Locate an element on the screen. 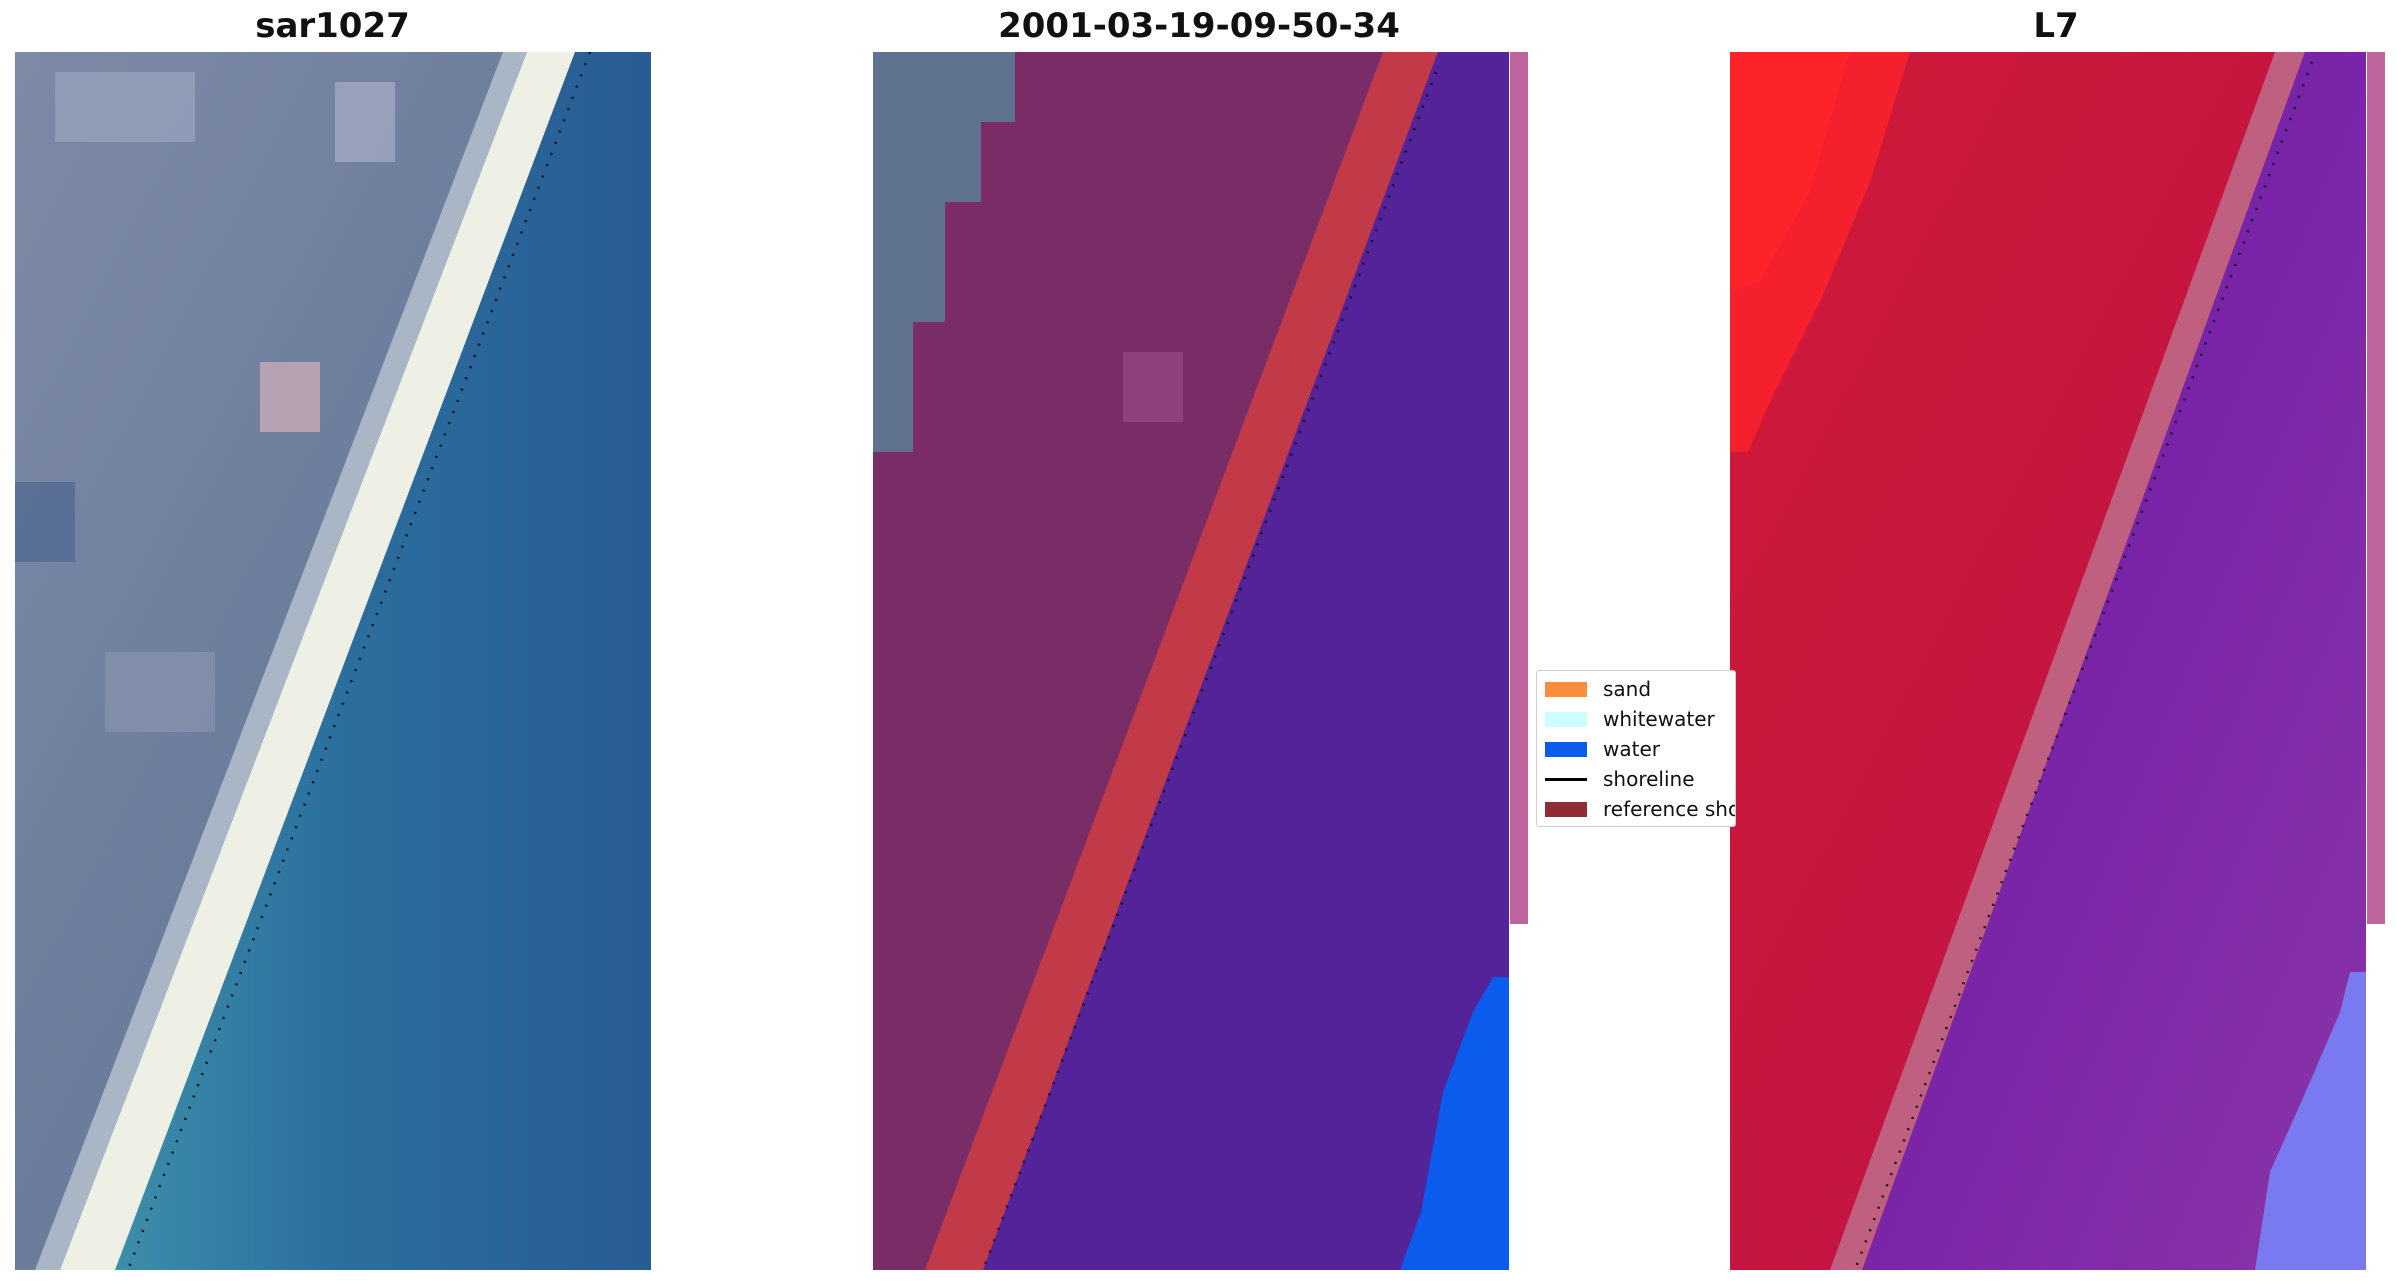  sand-swatch is located at coordinates (1566, 689).